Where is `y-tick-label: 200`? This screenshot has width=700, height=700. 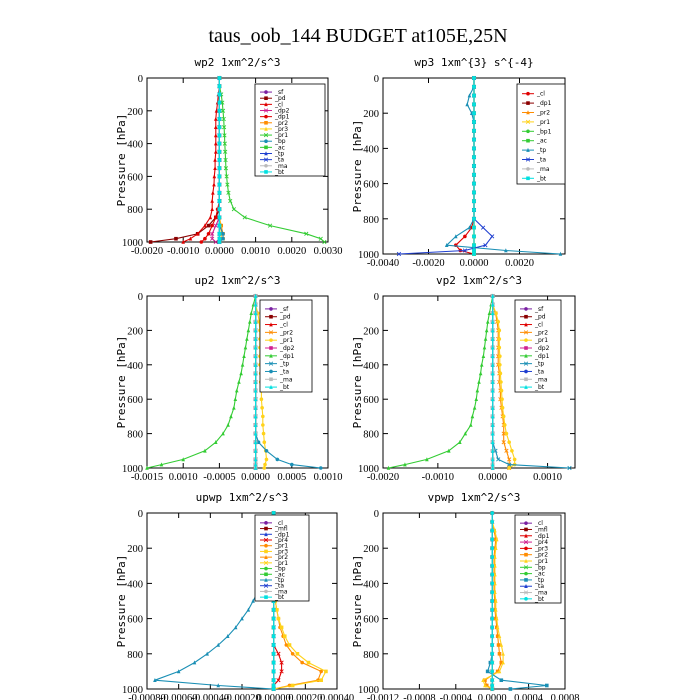
y-tick-label: 200 is located at coordinates (135, 549).